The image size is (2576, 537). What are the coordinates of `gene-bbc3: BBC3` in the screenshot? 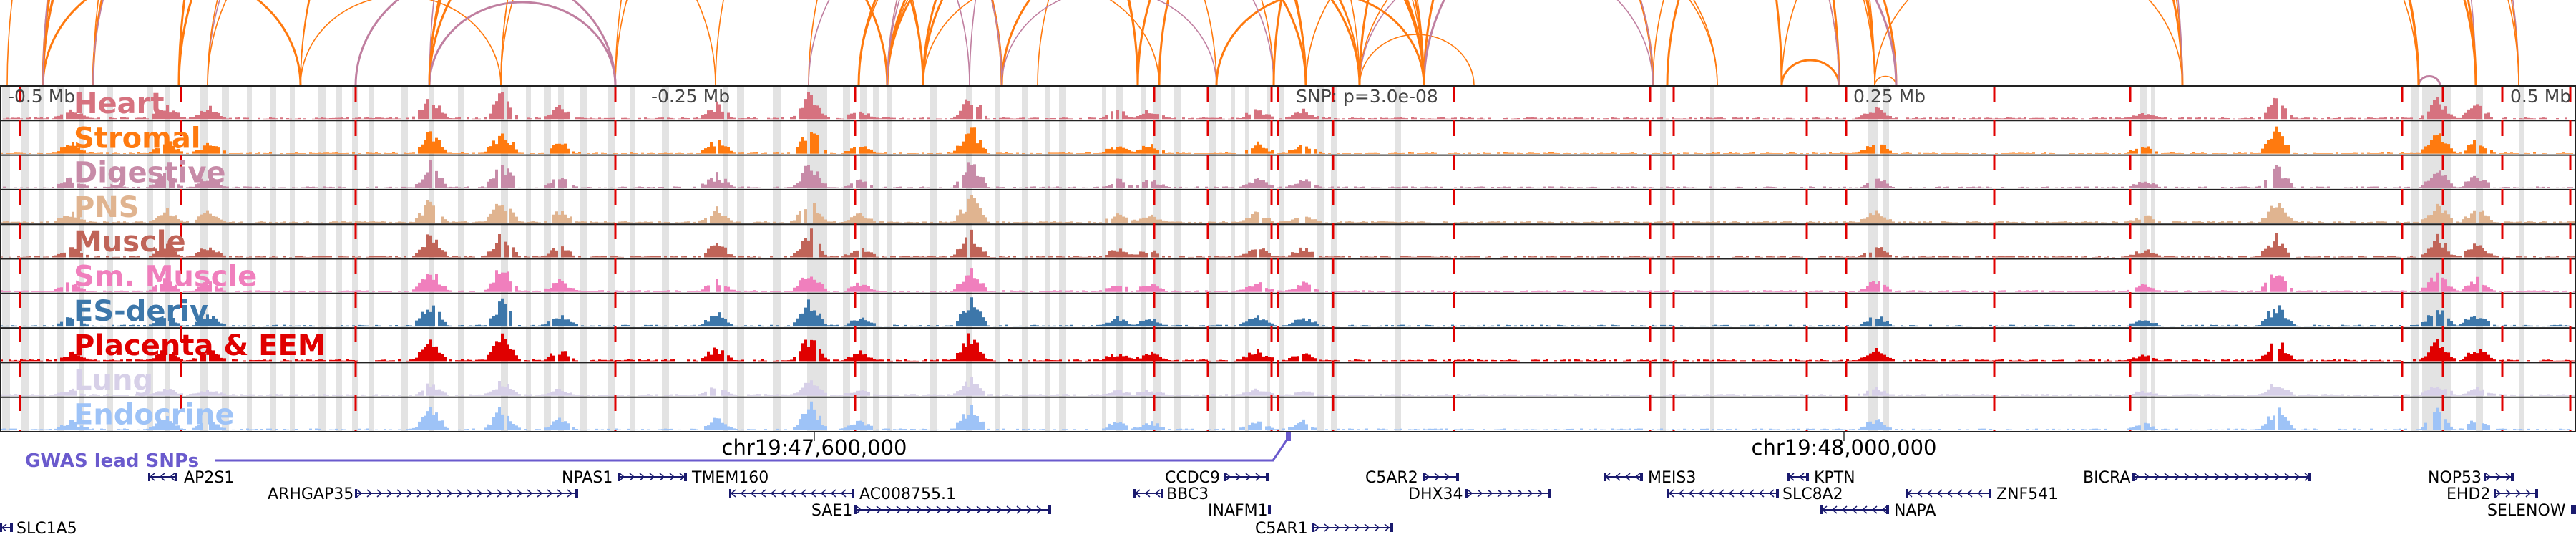 It's located at (1171, 494).